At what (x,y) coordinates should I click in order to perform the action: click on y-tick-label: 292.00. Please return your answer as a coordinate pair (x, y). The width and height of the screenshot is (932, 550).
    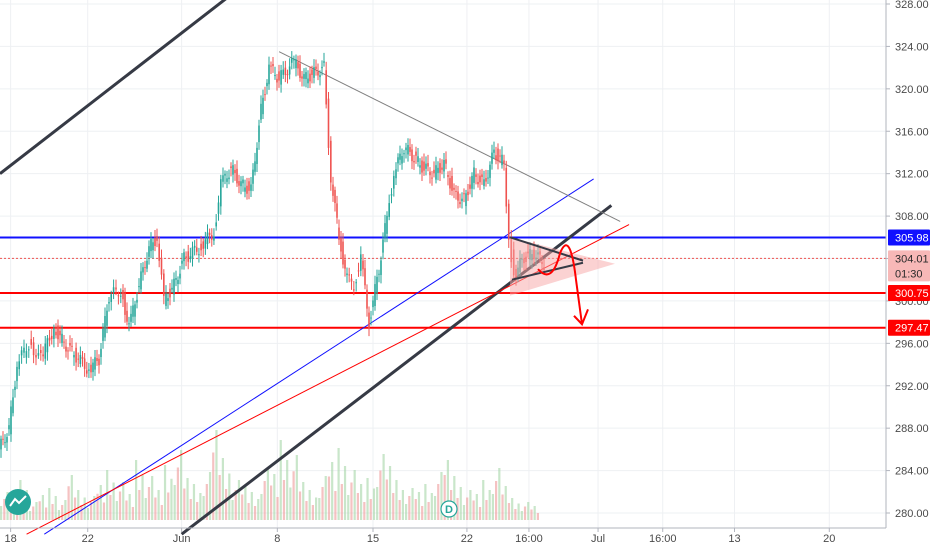
    Looking at the image, I should click on (912, 387).